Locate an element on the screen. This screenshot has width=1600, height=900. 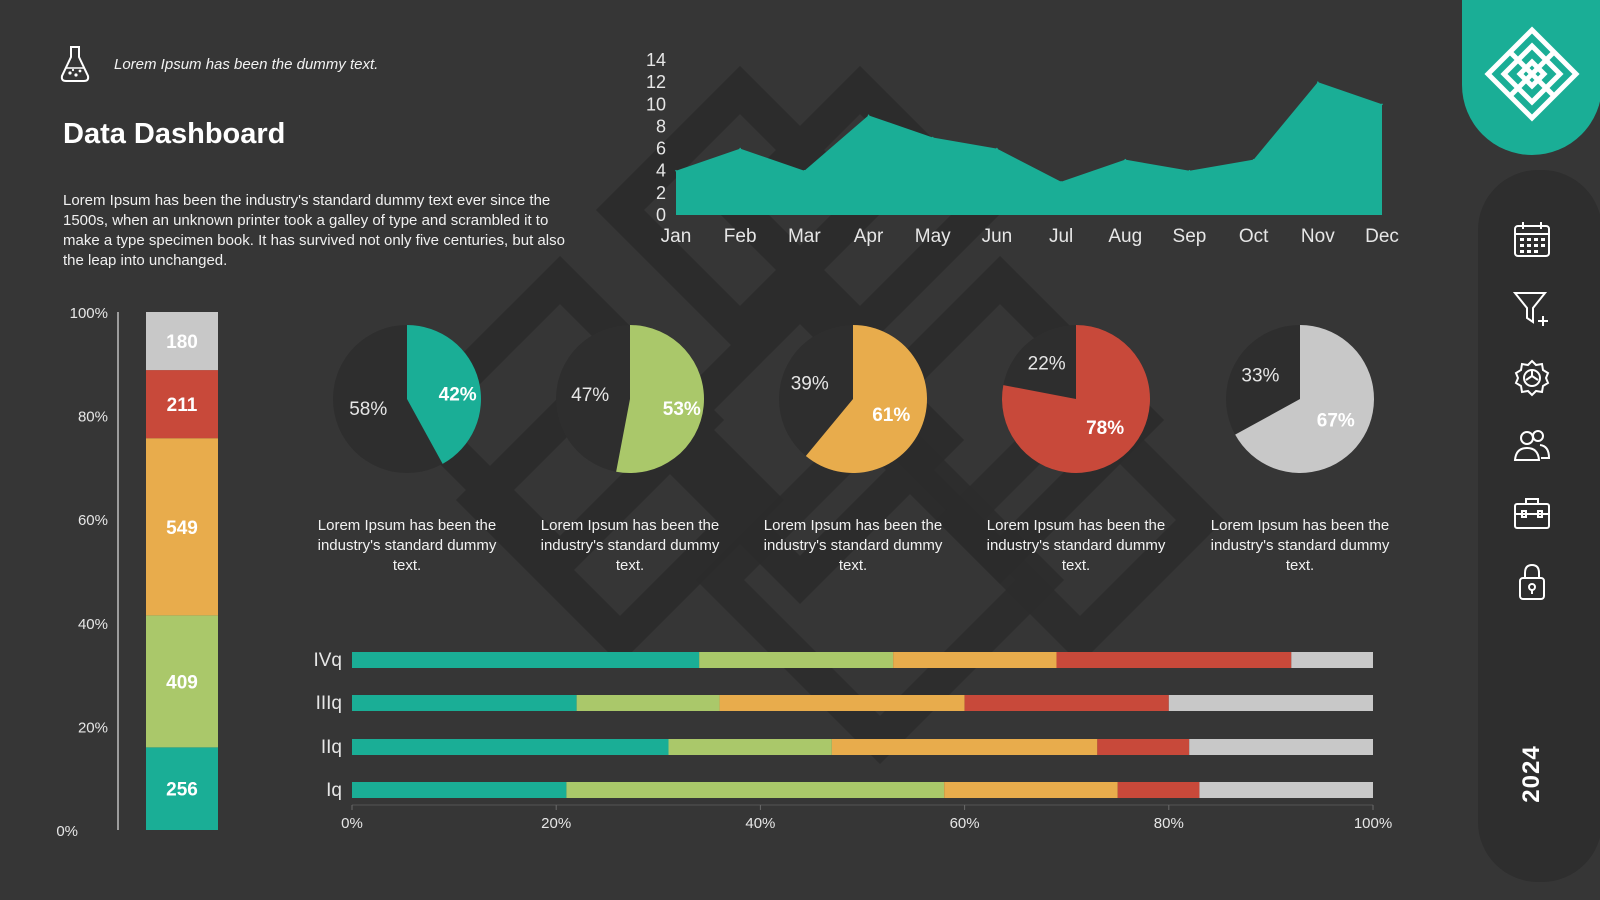
x-tick-label: Jan is located at coordinates (676, 236).